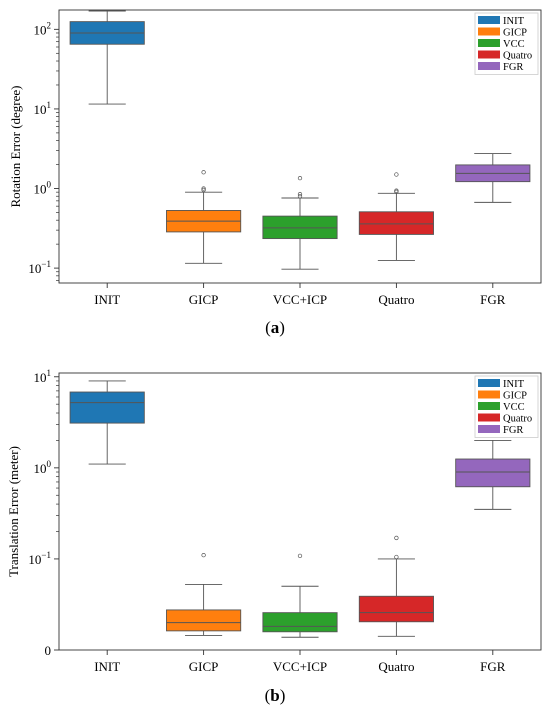 The height and width of the screenshot is (712, 550). I want to click on y-tick-label: 0, so click(48, 650).